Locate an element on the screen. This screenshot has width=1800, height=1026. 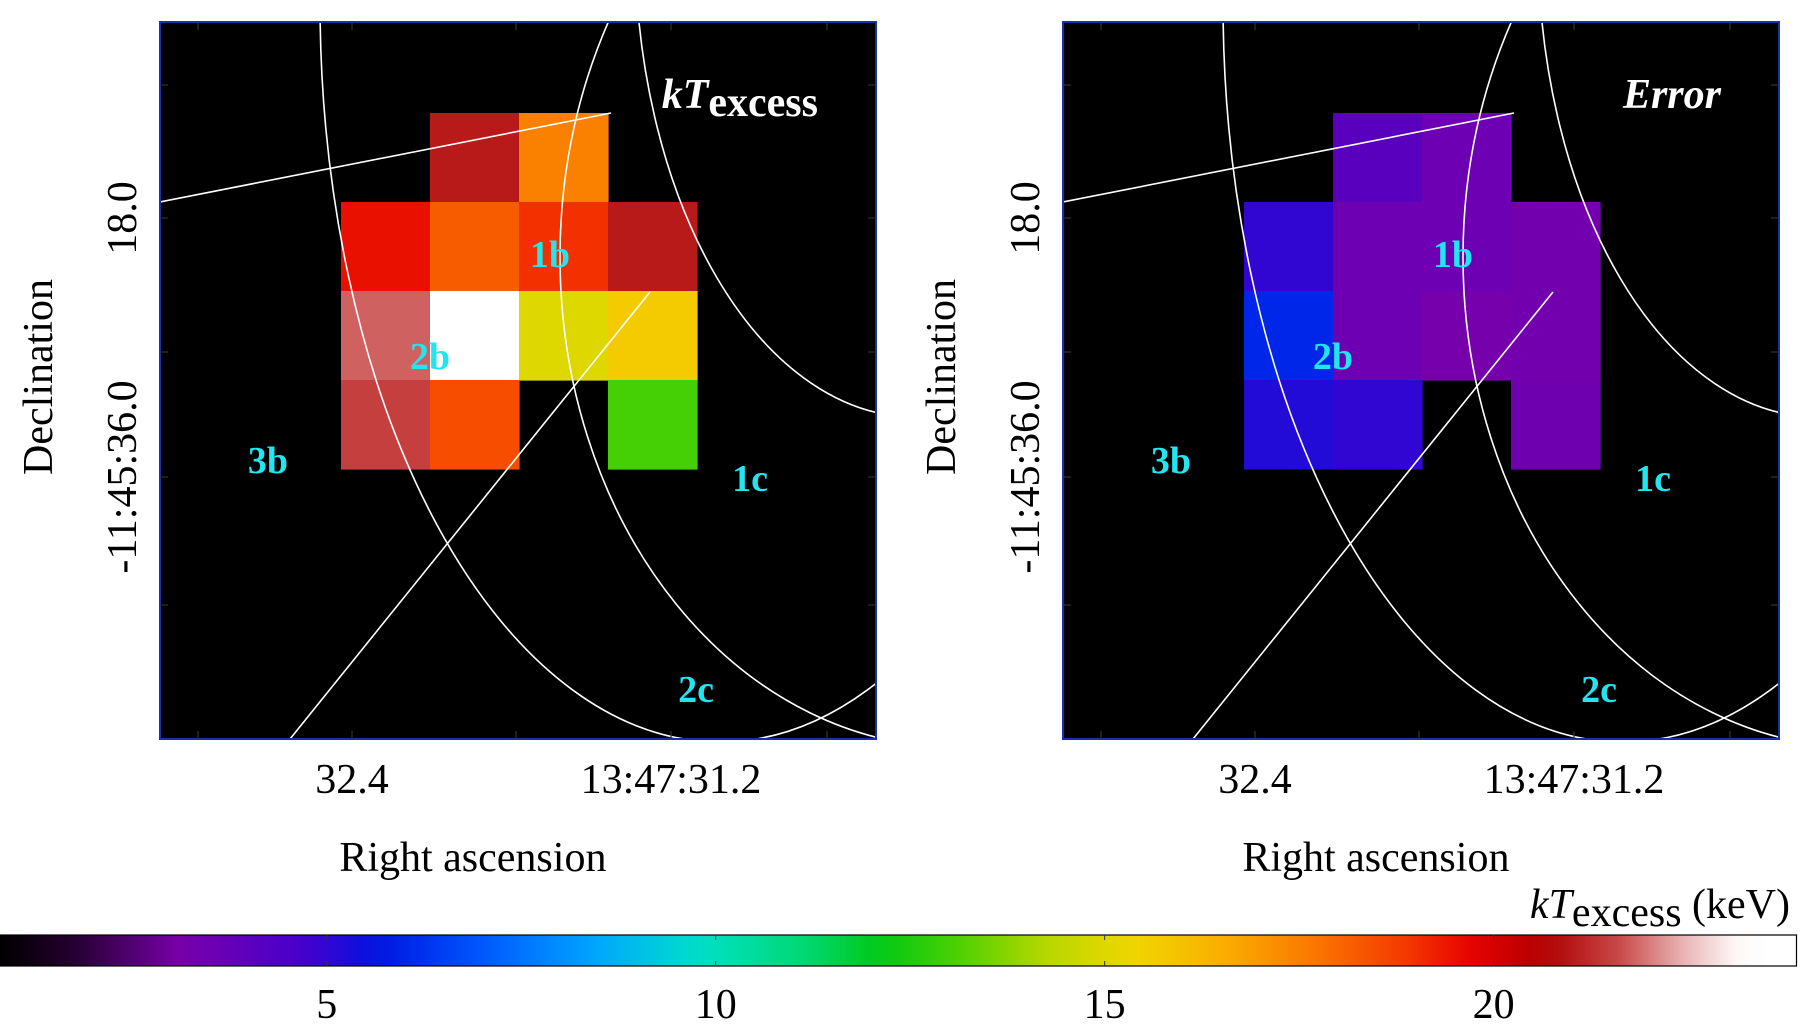
panel-title-main: kT is located at coordinates (686, 95).